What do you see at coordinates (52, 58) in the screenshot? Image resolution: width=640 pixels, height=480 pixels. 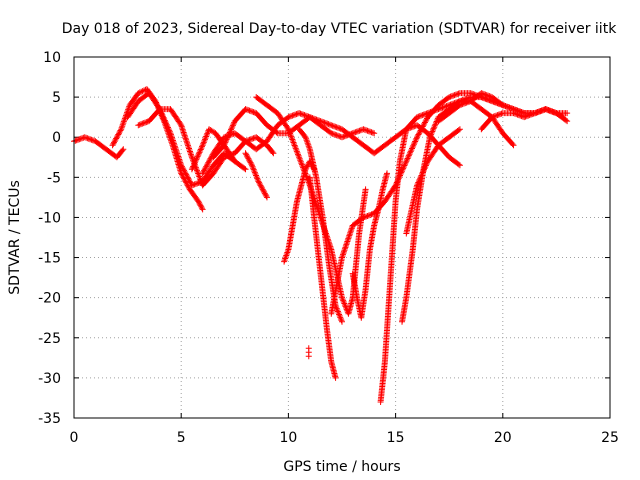 I see `y-tick-label: 10` at bounding box center [52, 58].